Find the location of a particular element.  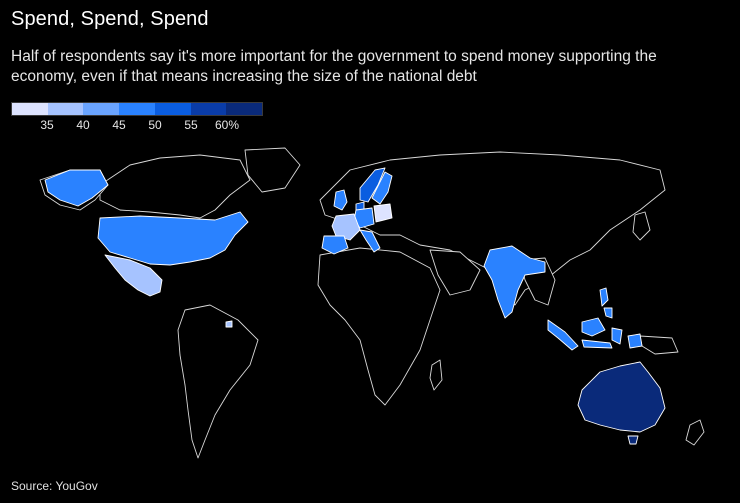

legend-ticks: 35 40 45 50 55 60% is located at coordinates (137, 124).